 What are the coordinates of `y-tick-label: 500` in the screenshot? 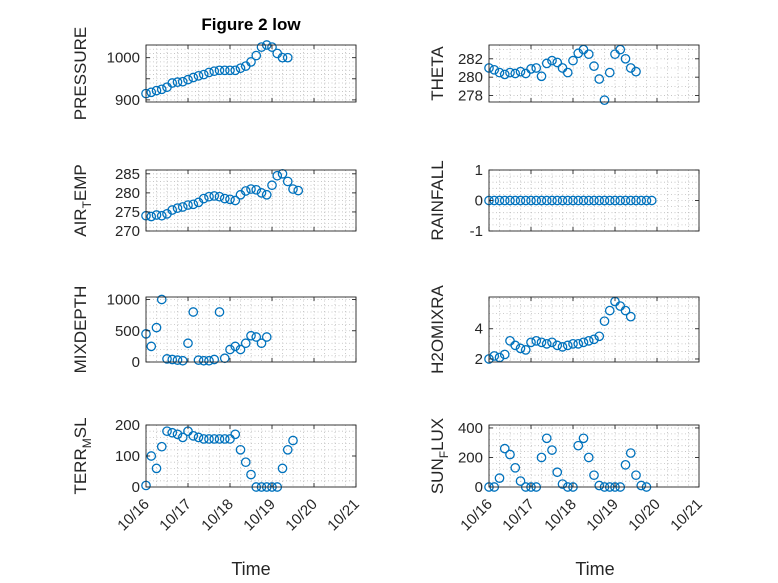 It's located at (127, 331).